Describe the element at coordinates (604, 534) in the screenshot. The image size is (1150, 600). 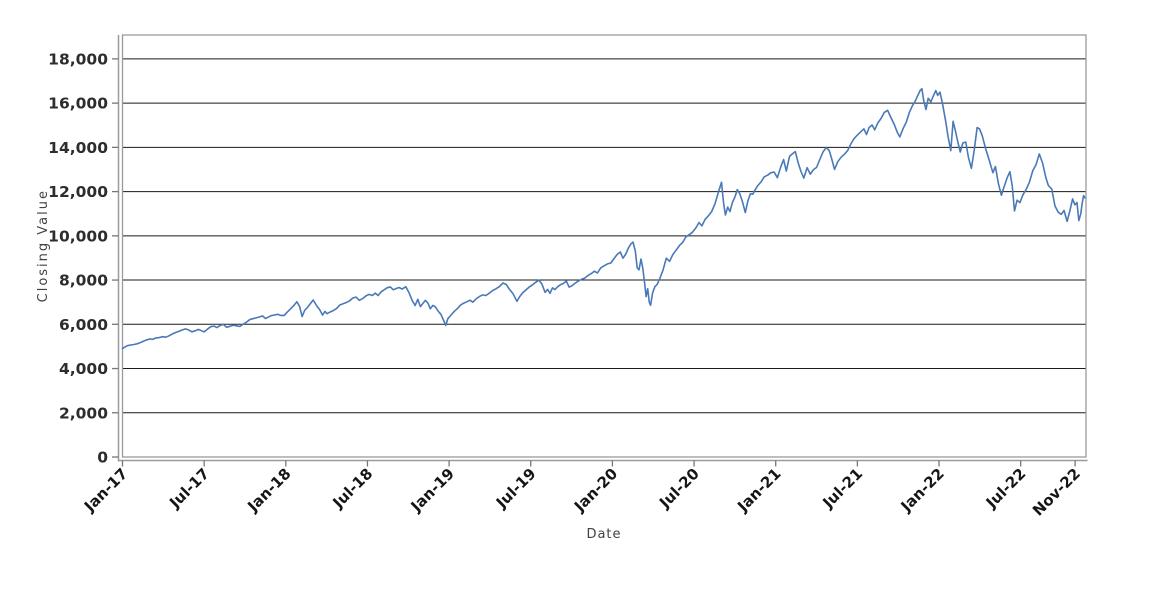
I see `x-axis-title: Date` at that location.